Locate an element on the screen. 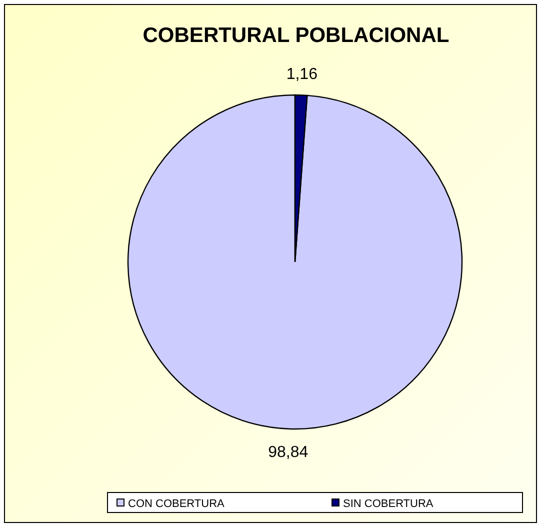 Image resolution: width=540 pixels, height=527 pixels. data-label: 1,16 is located at coordinates (302, 75).